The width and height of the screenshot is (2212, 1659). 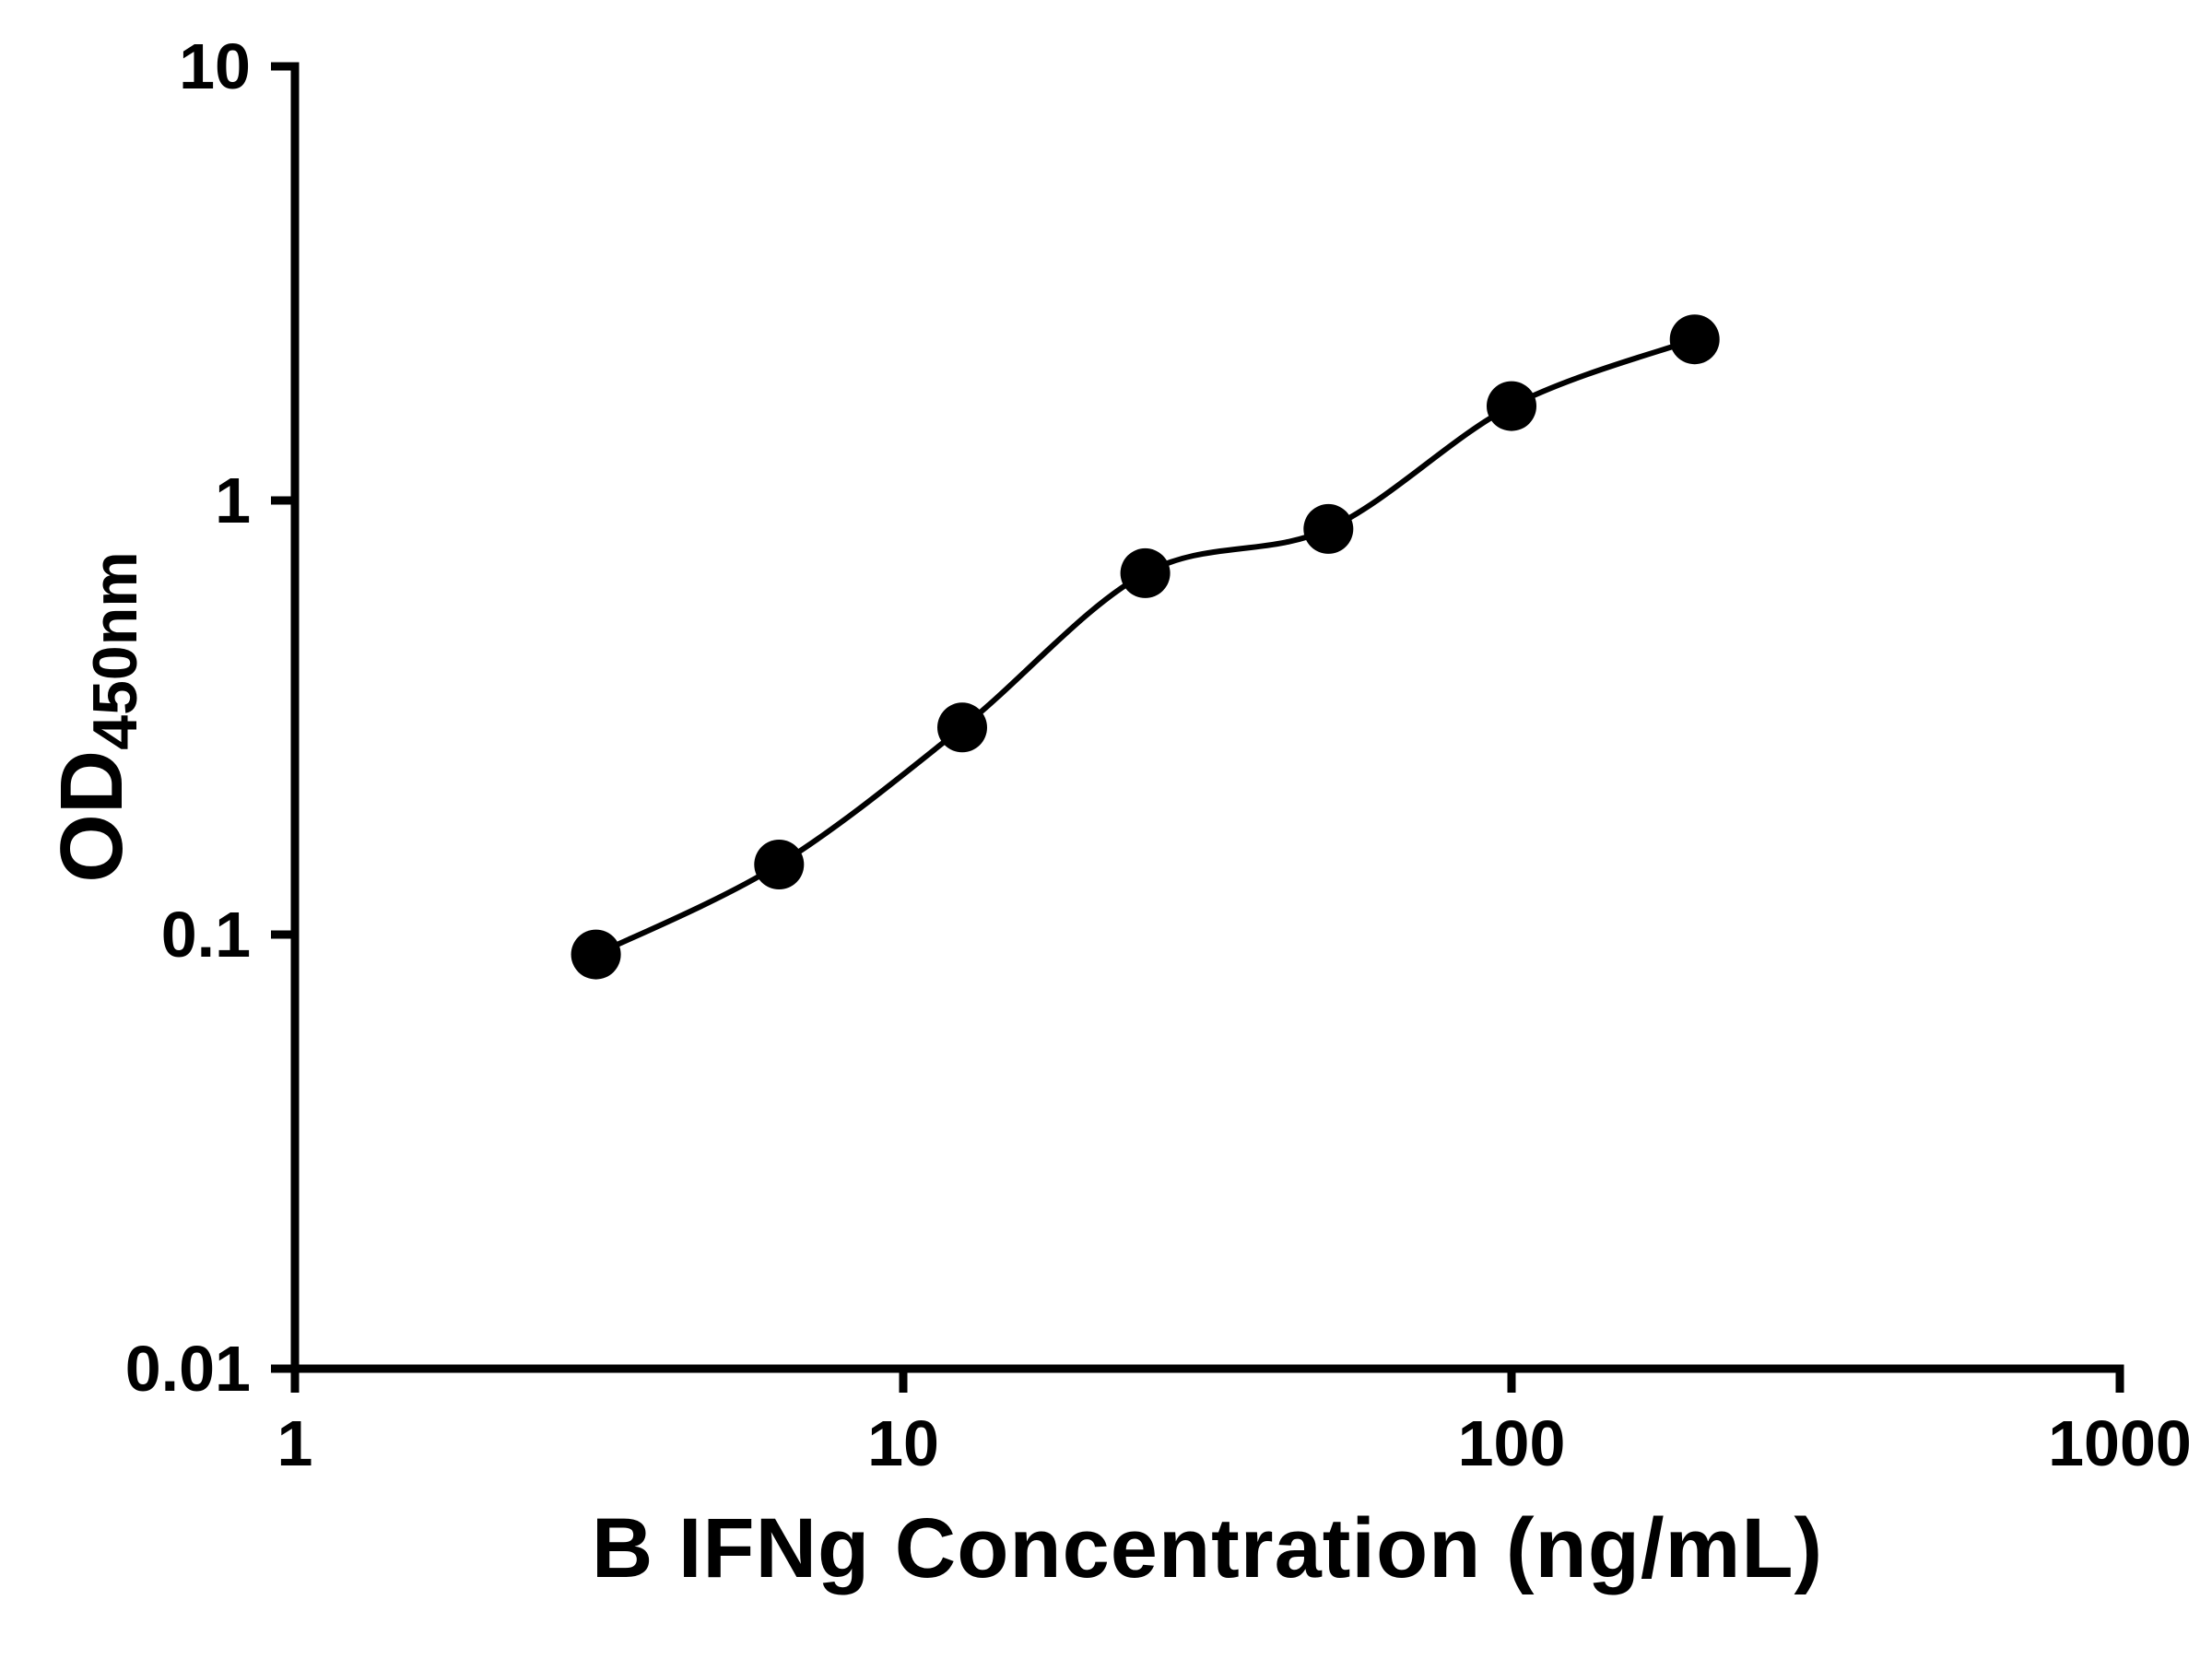 What do you see at coordinates (206, 935) in the screenshot?
I see `y-tick-label: 0.1` at bounding box center [206, 935].